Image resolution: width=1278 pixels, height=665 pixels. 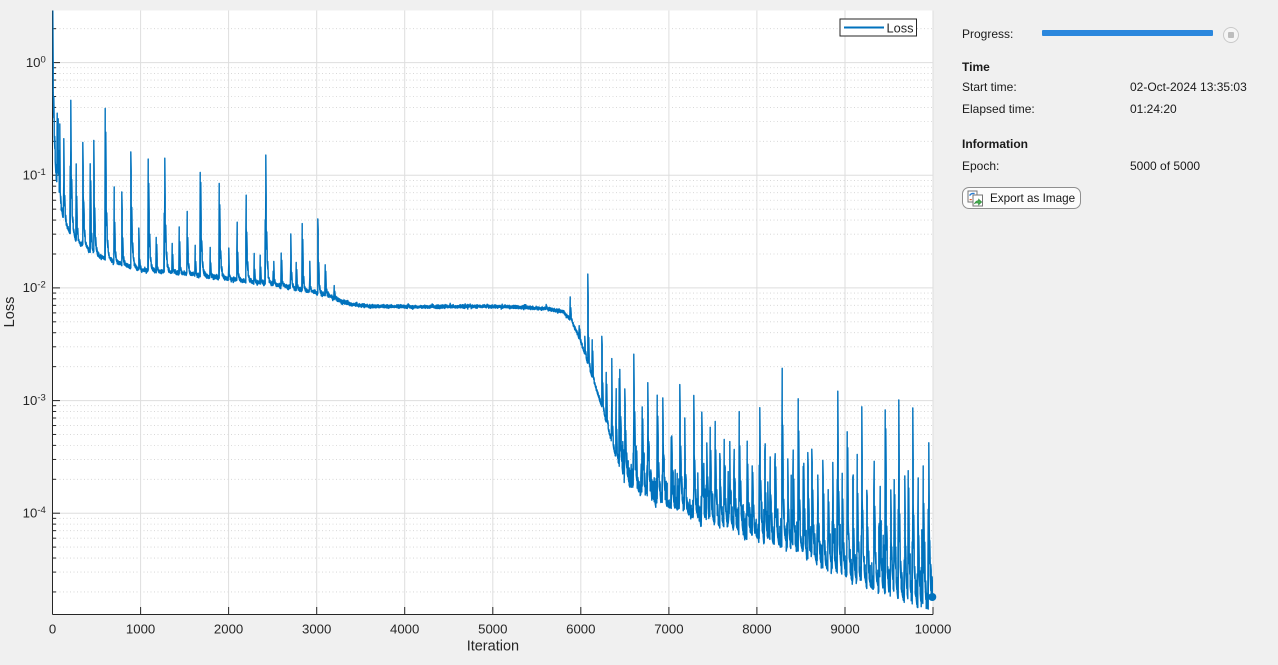 I want to click on svg-text: 3000, so click(x=316, y=629).